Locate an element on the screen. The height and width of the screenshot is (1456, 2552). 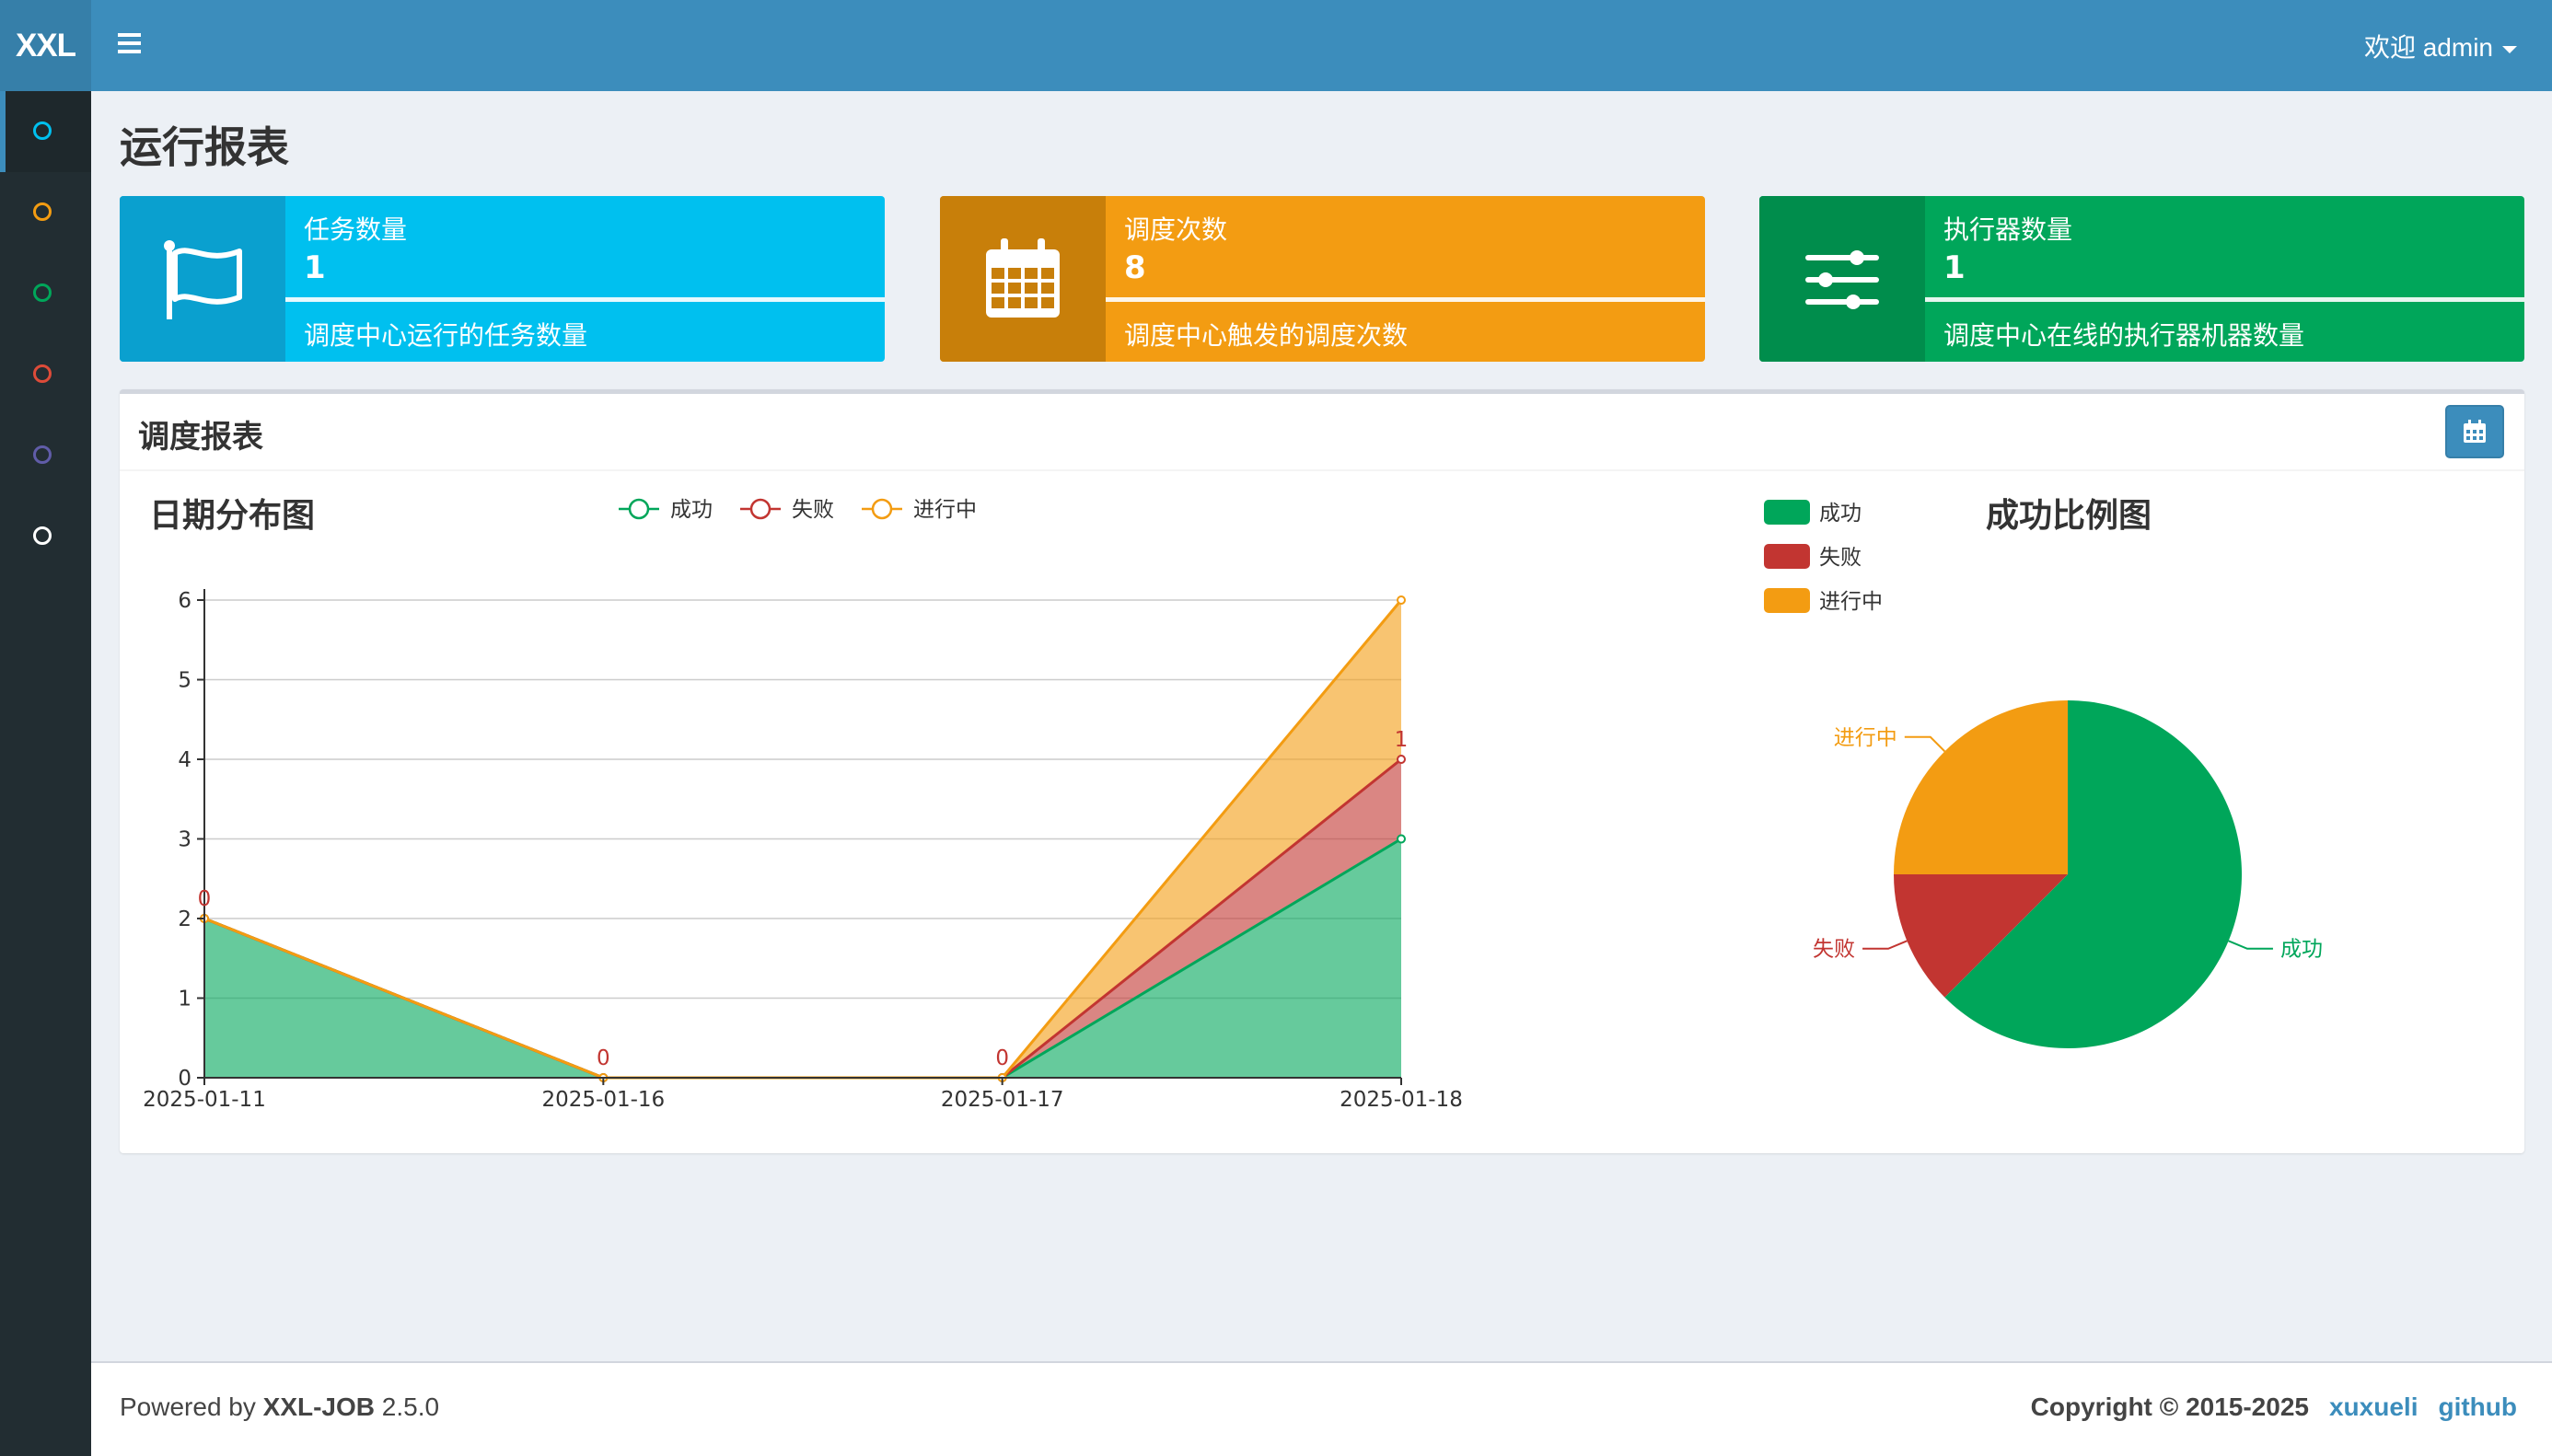
sidebar-item-executors is located at coordinates (45, 374).